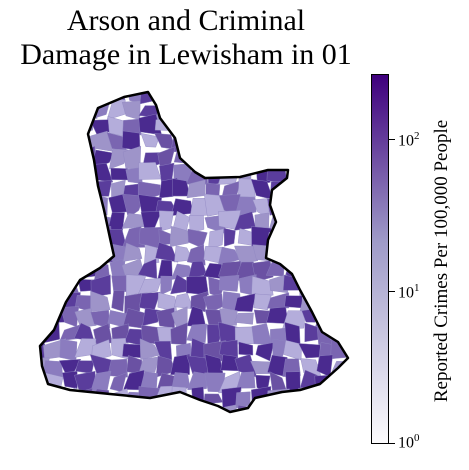 The image size is (469, 470). What do you see at coordinates (441, 261) in the screenshot?
I see `colorbar-axis-label: Reported Crimes Per 100,000 People` at bounding box center [441, 261].